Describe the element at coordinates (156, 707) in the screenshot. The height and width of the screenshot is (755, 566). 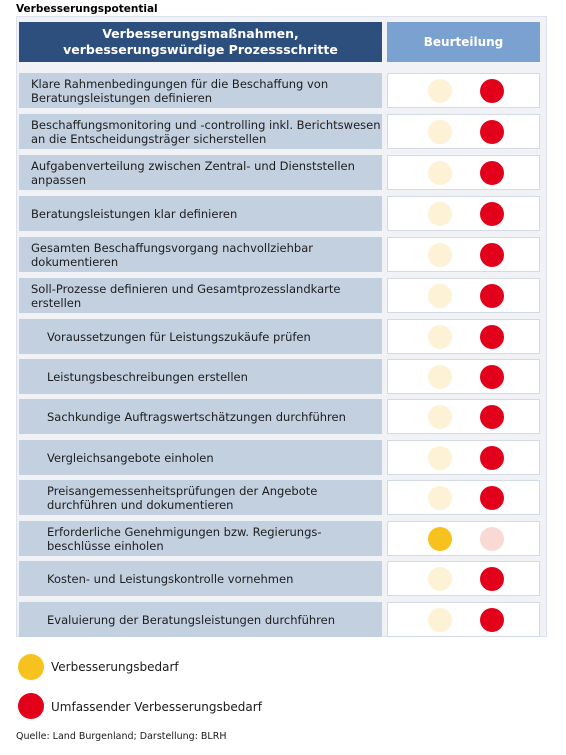
I see `legend-red-label: Umfassender Verbesserungsbedarf` at that location.